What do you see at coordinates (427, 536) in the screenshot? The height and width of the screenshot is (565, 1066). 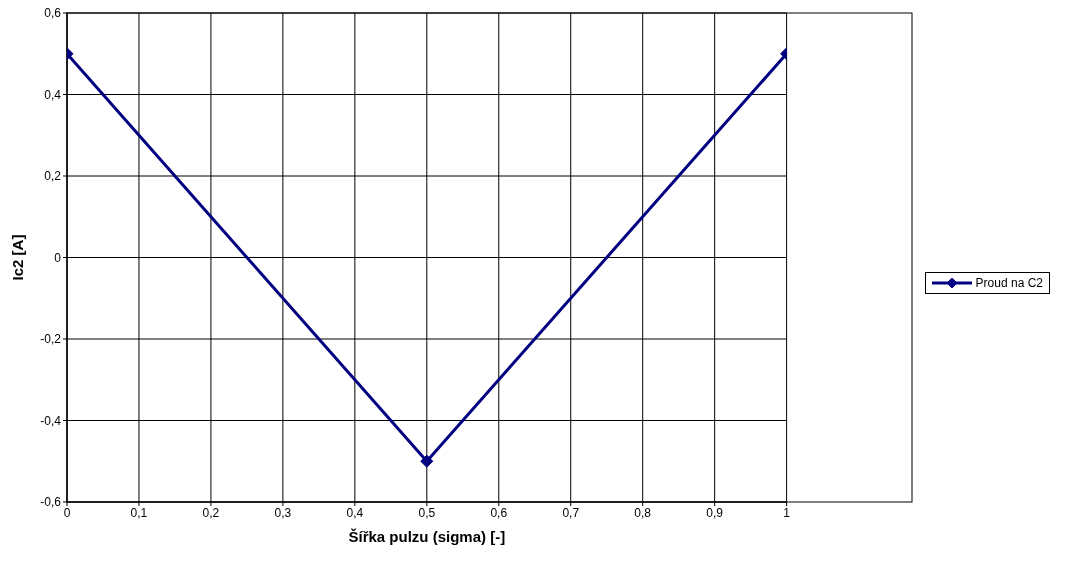 I see `x-axis-title: Šířka pulzu (sigma) [-]` at bounding box center [427, 536].